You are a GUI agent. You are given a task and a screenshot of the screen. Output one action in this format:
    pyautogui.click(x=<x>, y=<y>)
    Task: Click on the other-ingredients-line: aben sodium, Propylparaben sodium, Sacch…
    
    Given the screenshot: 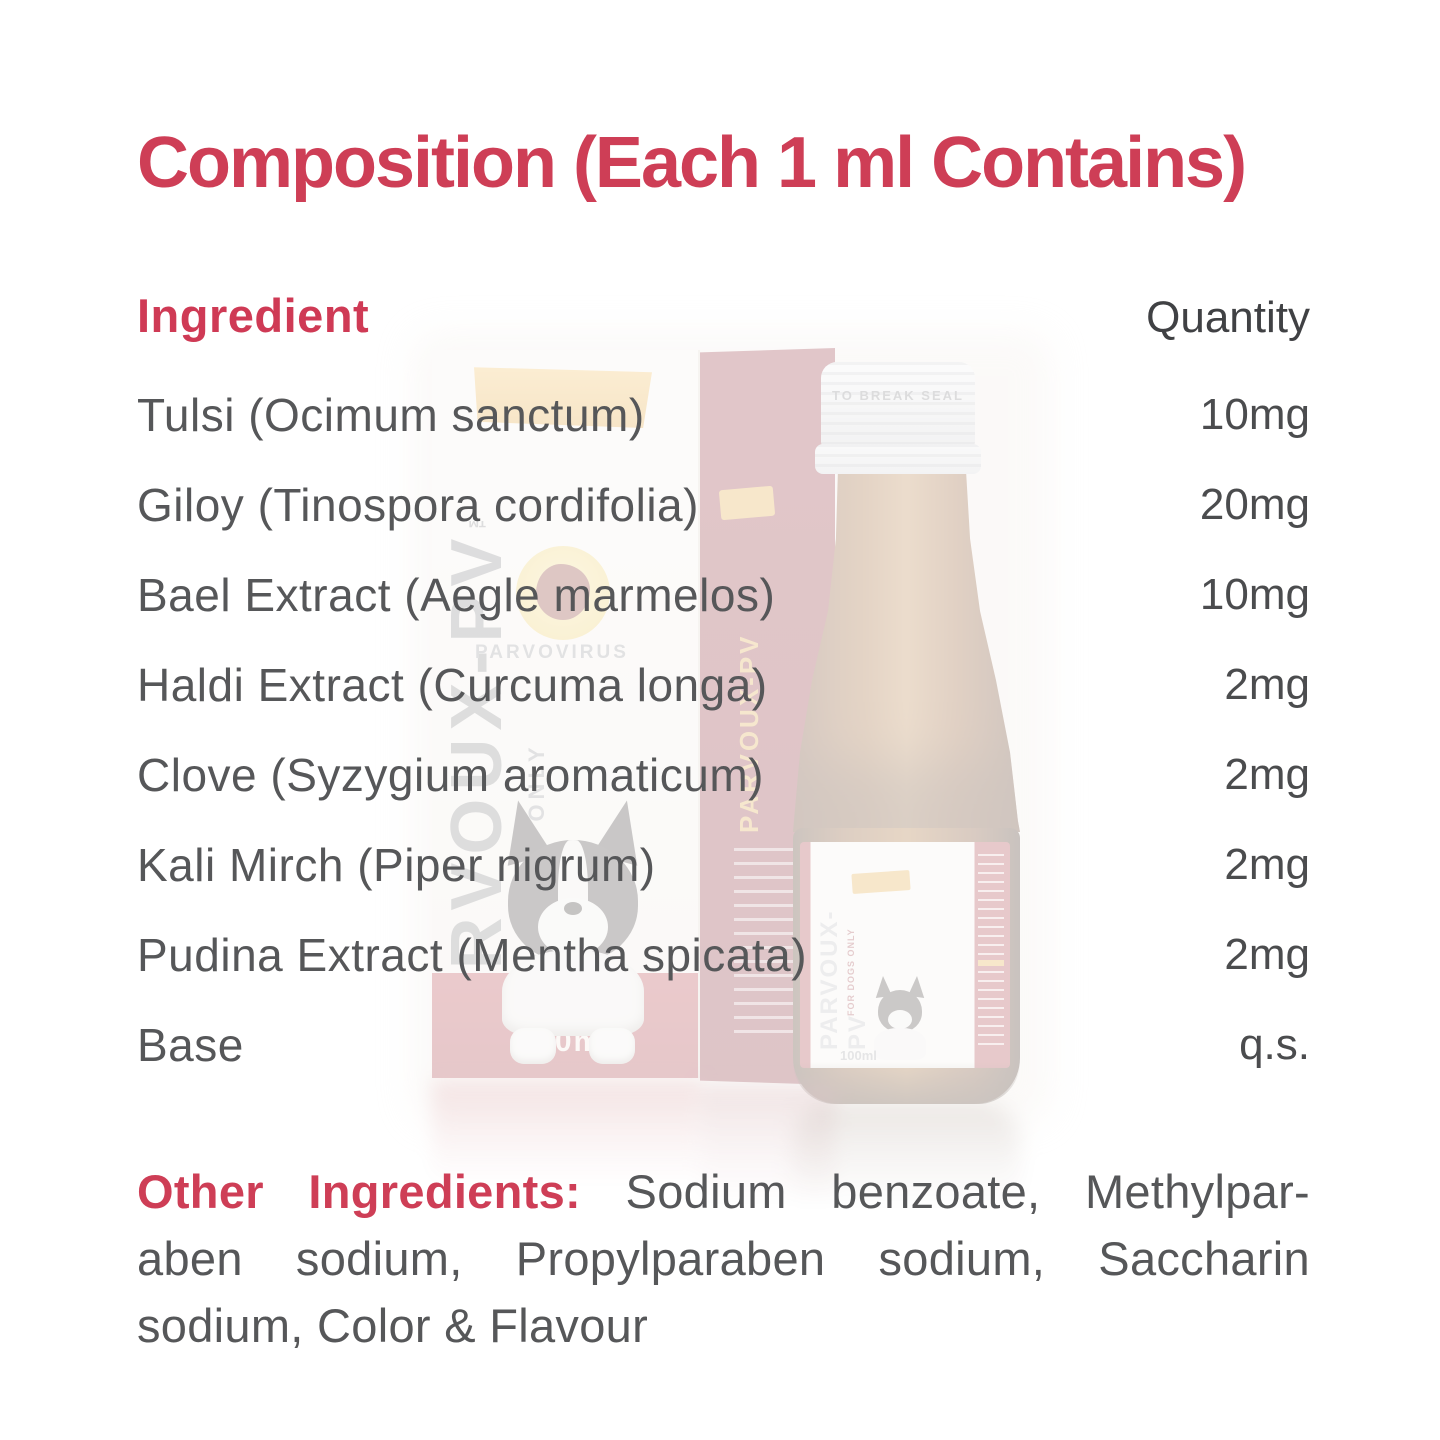 What is the action you would take?
    pyautogui.click(x=723, y=1258)
    